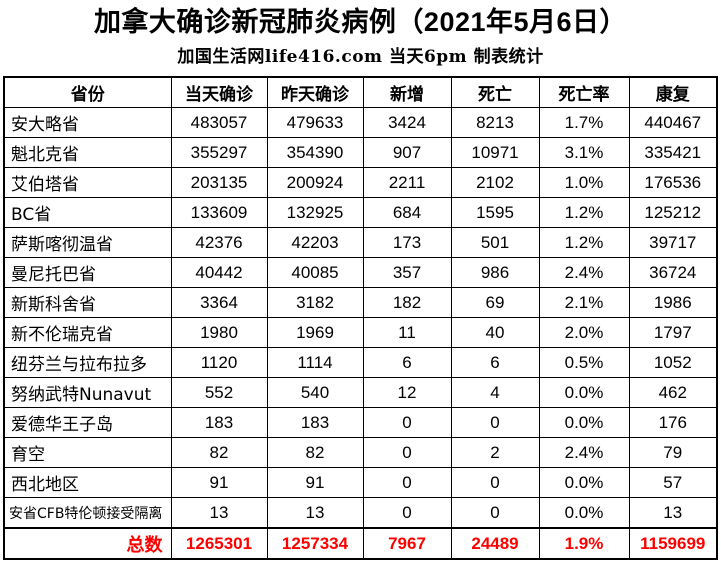 This screenshot has height=584, width=721. What do you see at coordinates (219, 452) in the screenshot?
I see `value-cell: 82` at bounding box center [219, 452].